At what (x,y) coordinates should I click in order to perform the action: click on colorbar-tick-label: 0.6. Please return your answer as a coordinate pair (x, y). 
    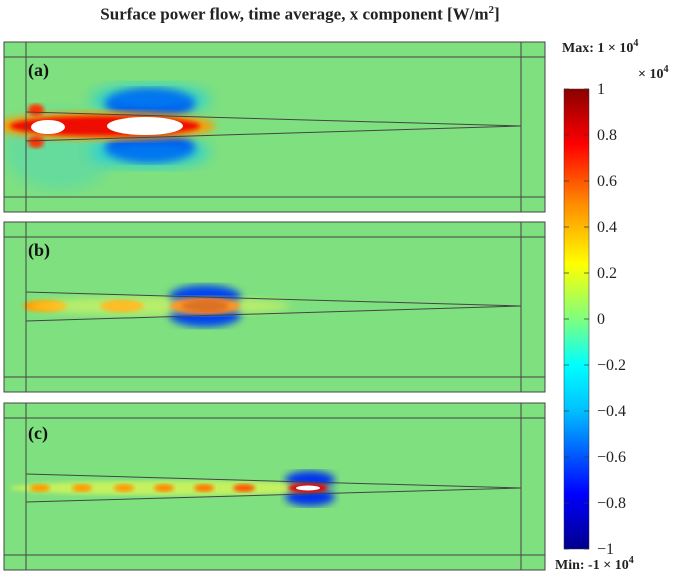
    Looking at the image, I should click on (607, 181).